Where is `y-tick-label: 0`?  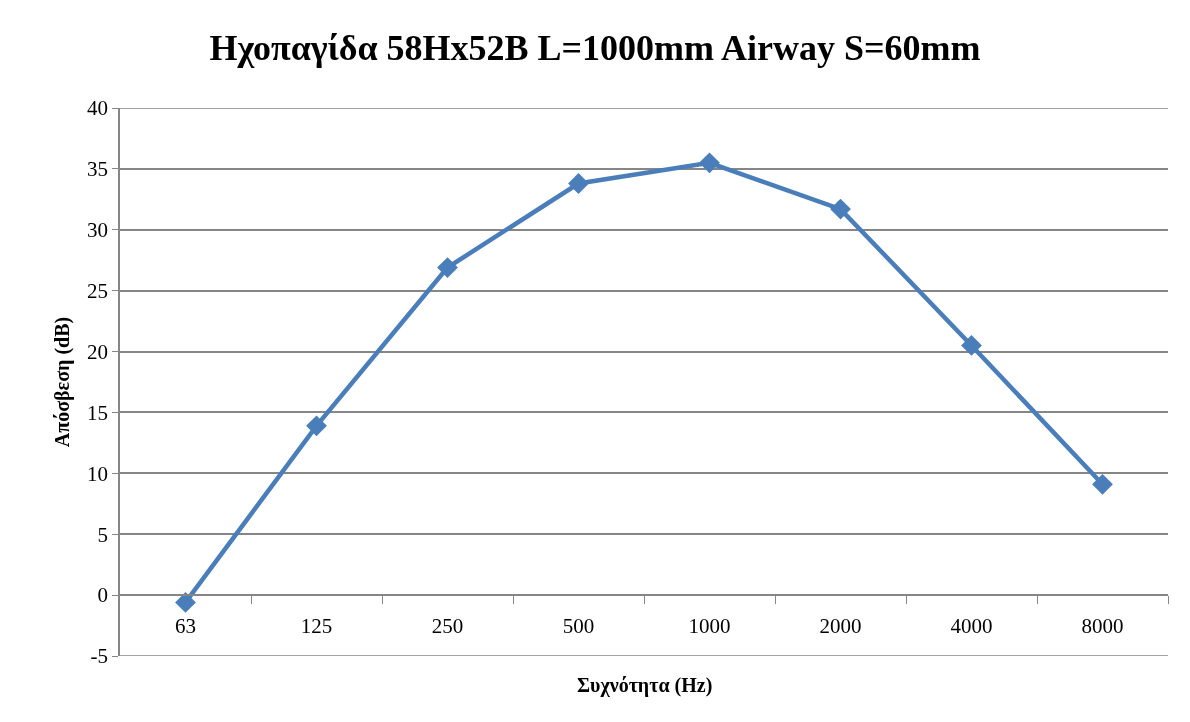
y-tick-label: 0 is located at coordinates (103, 595).